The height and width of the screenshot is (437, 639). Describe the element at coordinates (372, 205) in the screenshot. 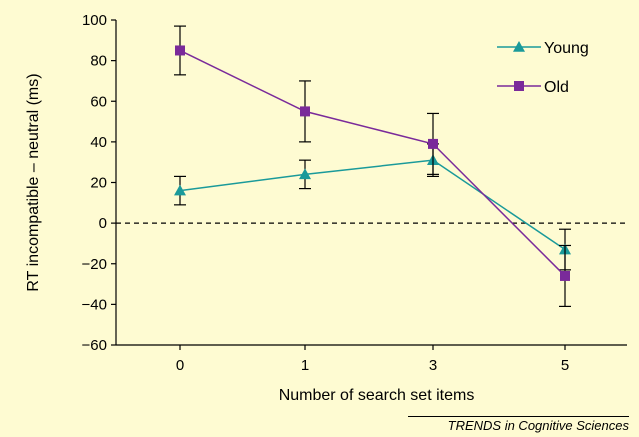

I see `young-series-line` at that location.